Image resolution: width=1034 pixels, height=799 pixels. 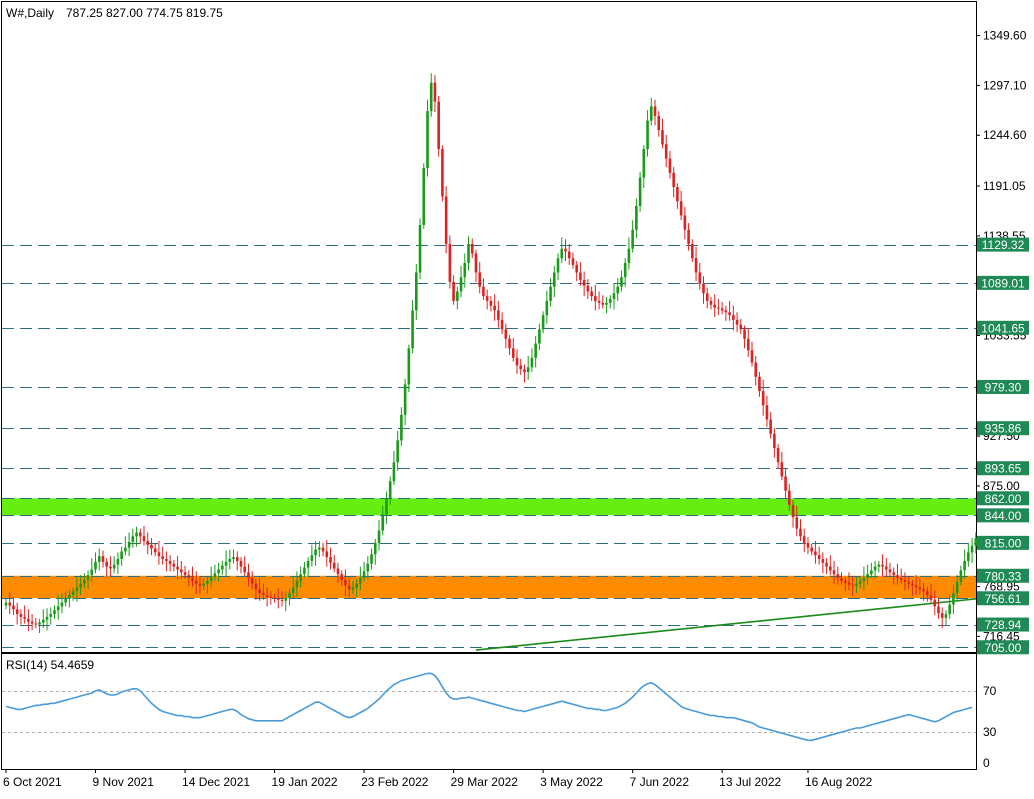 What do you see at coordinates (485, 782) in the screenshot?
I see `time-tick-label: 29 Mar 2022` at bounding box center [485, 782].